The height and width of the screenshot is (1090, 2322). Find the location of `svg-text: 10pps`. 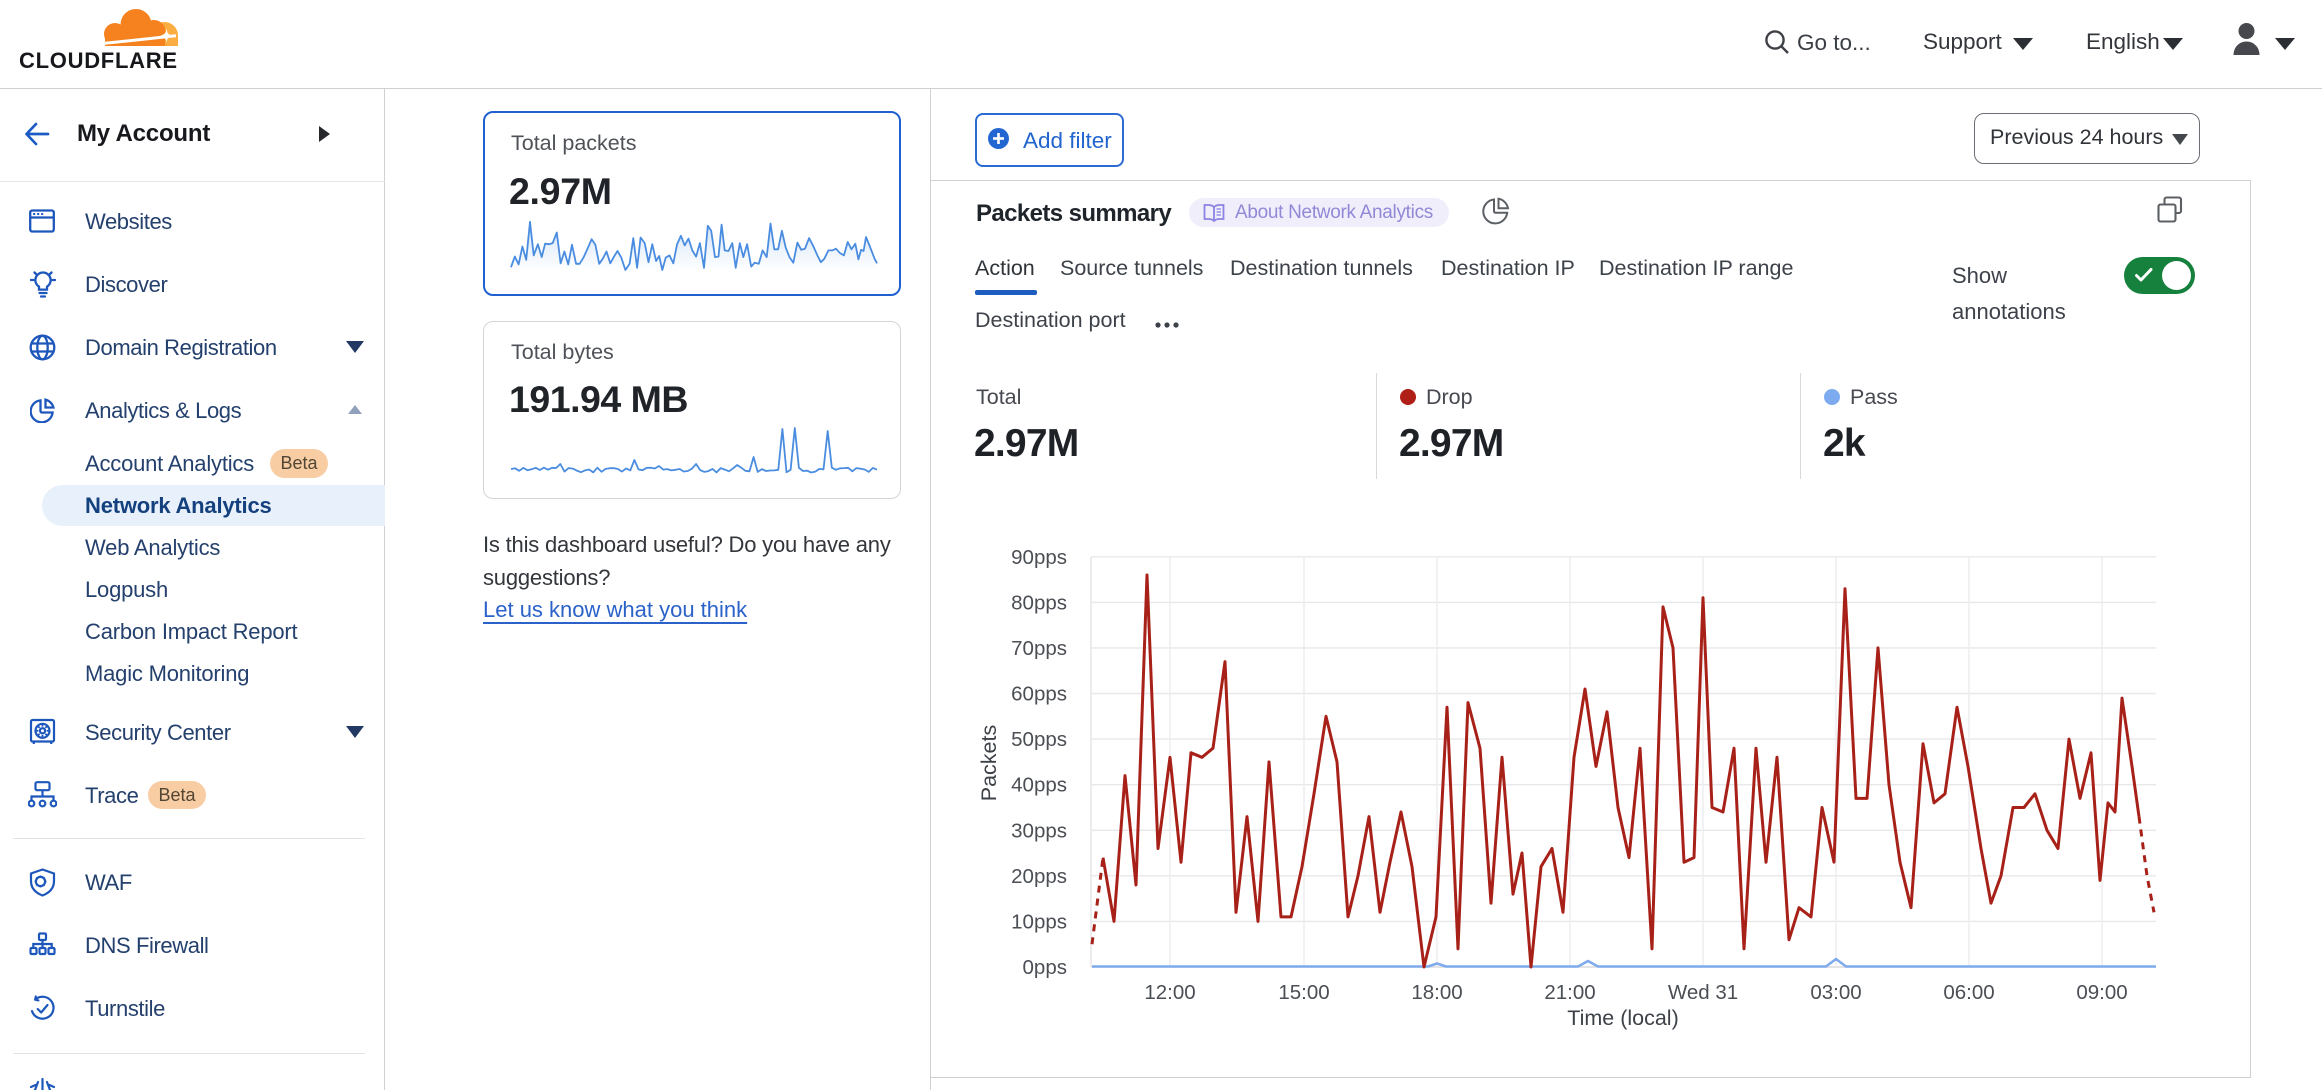

svg-text: 10pps is located at coordinates (1039, 921).